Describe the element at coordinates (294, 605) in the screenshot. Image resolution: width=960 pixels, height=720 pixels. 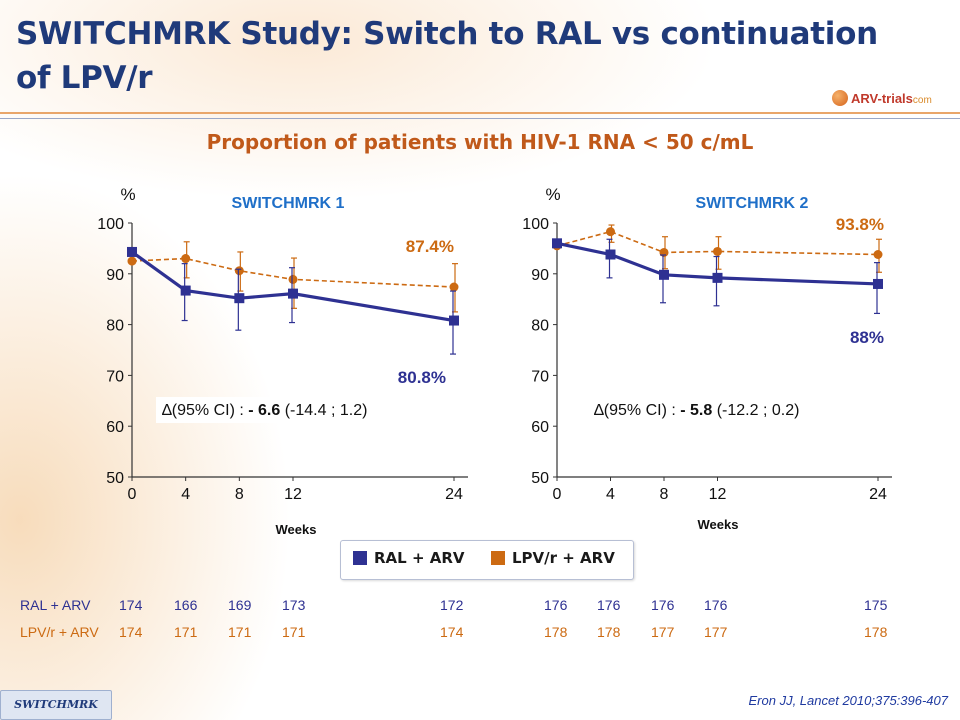
I see `patient-count-cell: 173` at that location.